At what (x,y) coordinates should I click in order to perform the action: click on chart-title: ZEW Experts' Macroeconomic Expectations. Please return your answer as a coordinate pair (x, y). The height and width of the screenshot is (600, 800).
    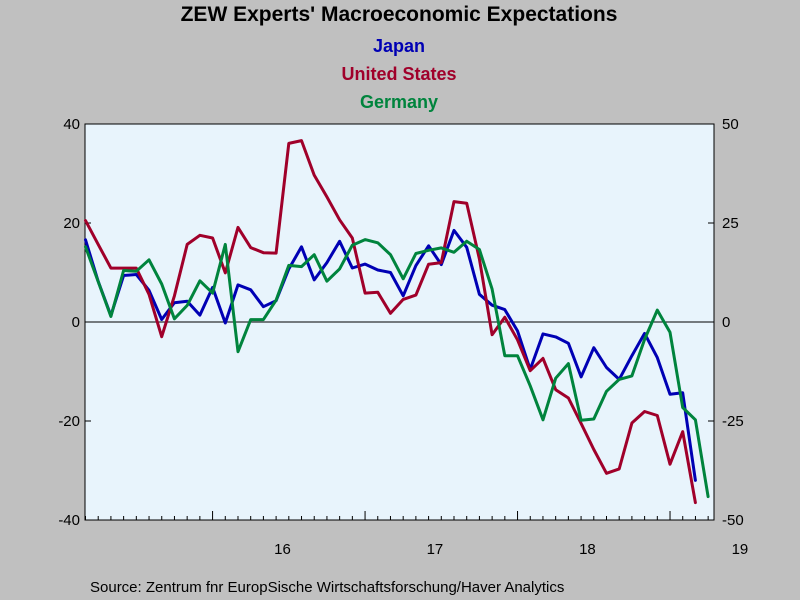
    Looking at the image, I should click on (399, 14).